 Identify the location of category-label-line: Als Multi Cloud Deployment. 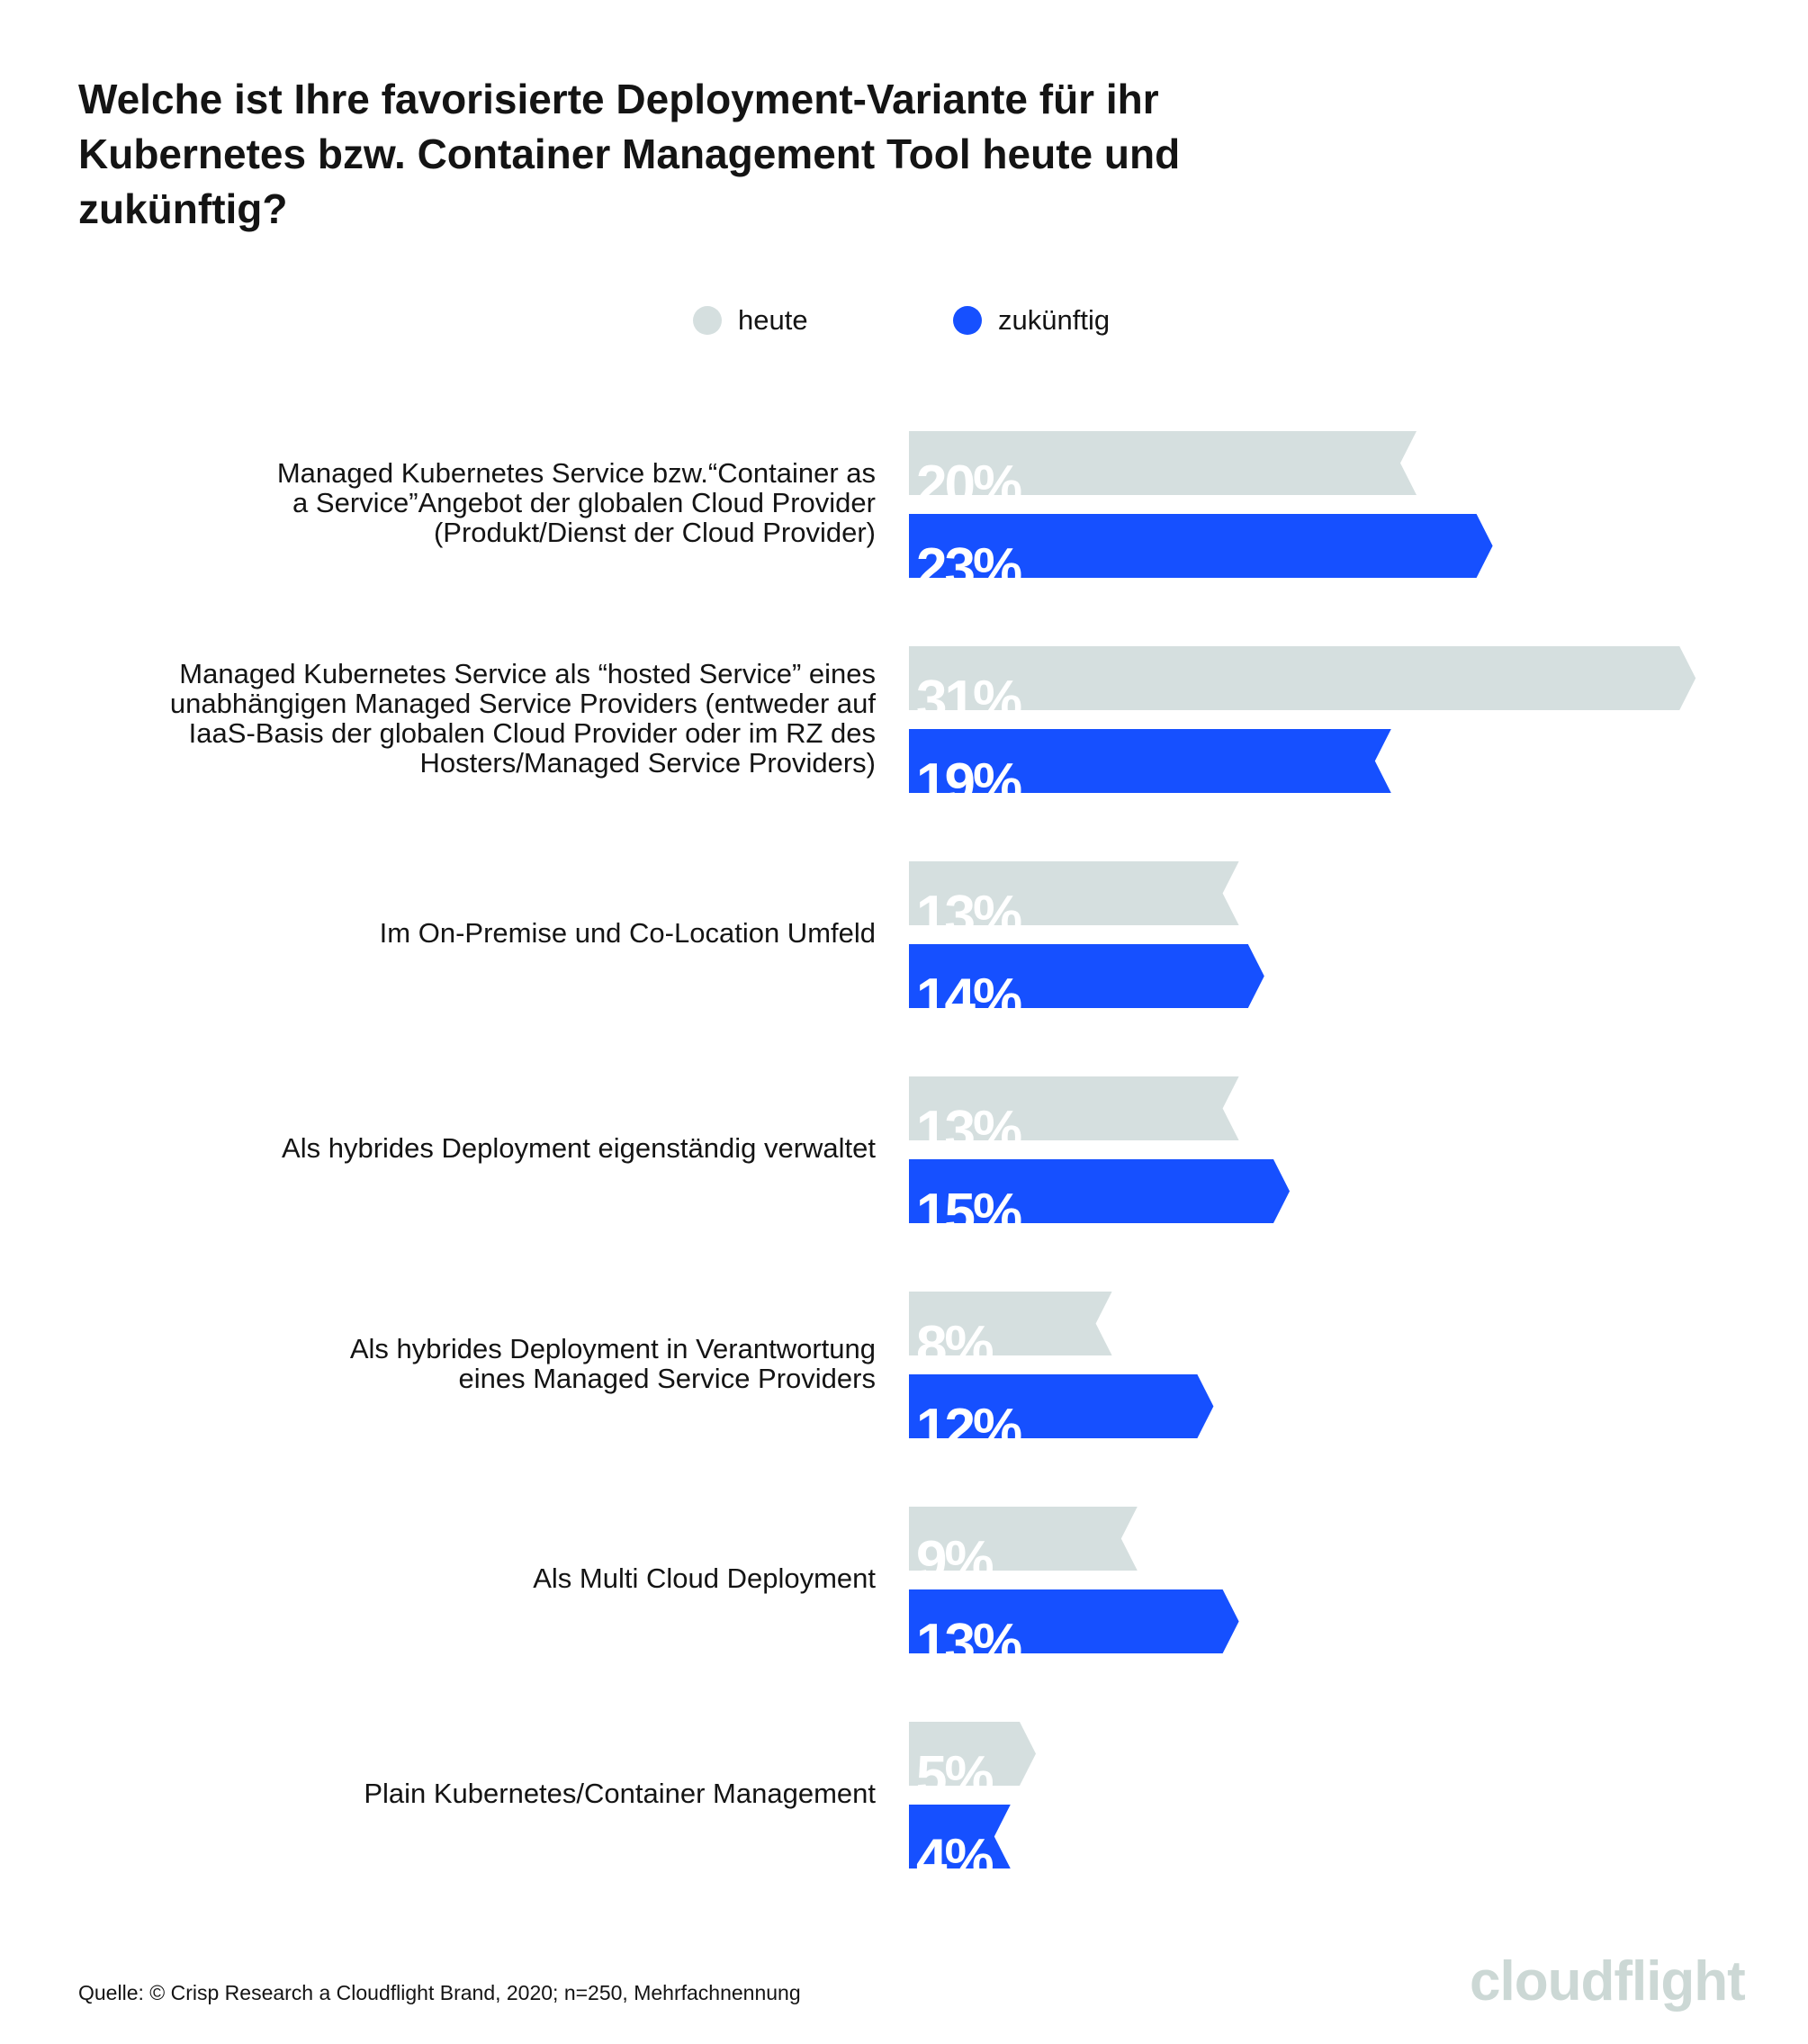
(704, 1578).